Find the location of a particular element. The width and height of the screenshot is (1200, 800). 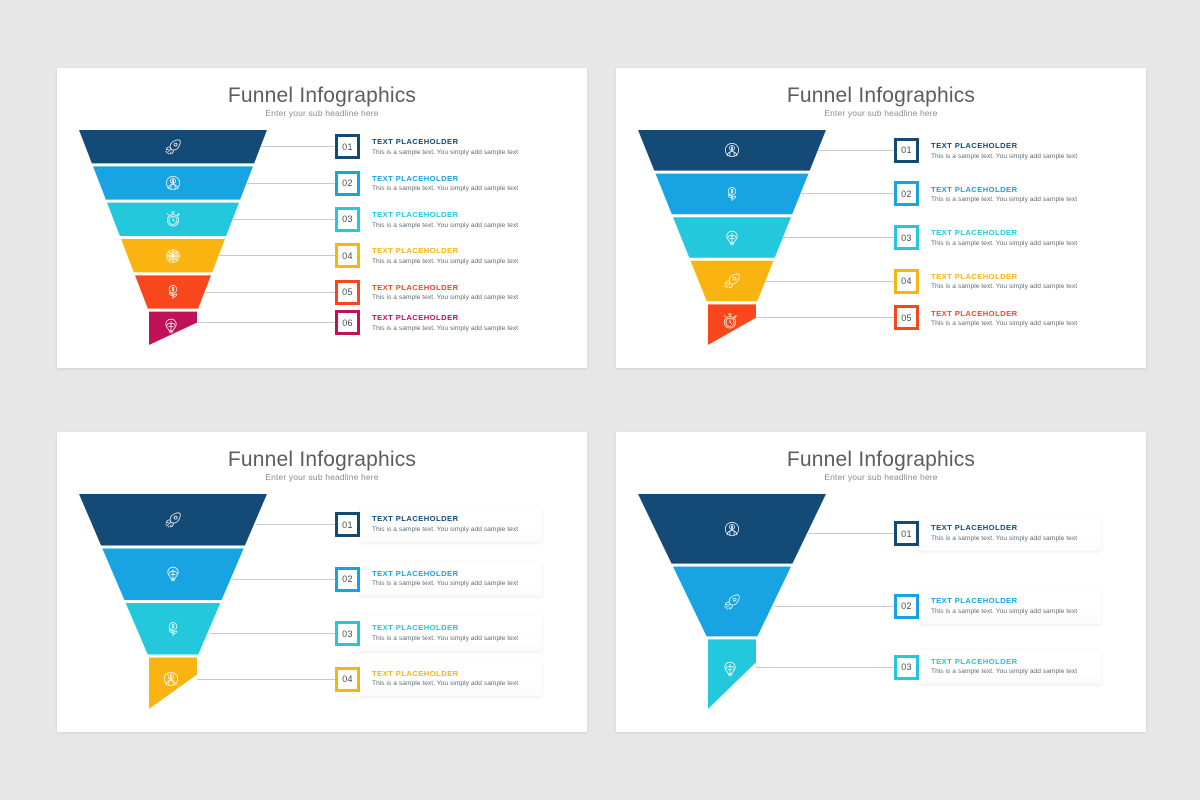

funnel-graphic is located at coordinates (755, 246).